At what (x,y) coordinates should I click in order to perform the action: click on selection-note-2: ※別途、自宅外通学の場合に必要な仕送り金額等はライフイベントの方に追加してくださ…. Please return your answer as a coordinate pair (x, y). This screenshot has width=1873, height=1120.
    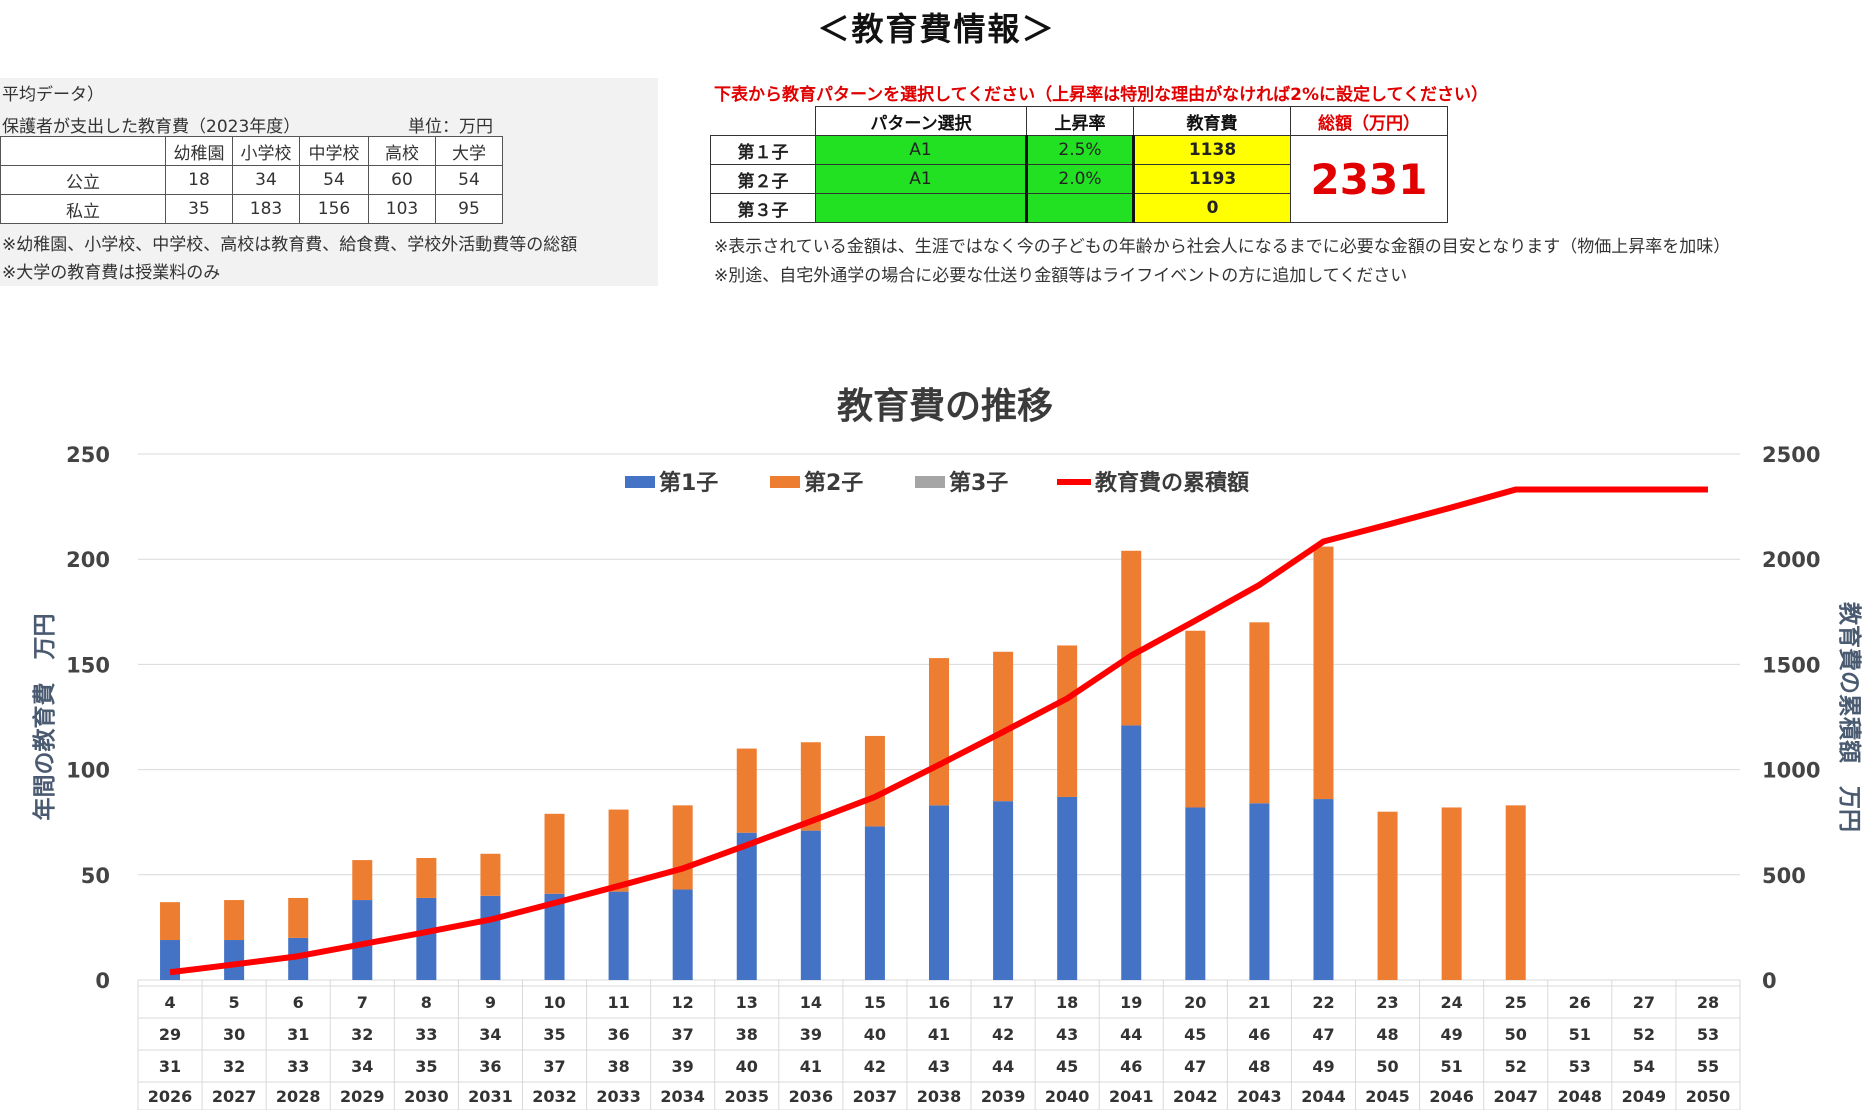
    Looking at the image, I should click on (1061, 276).